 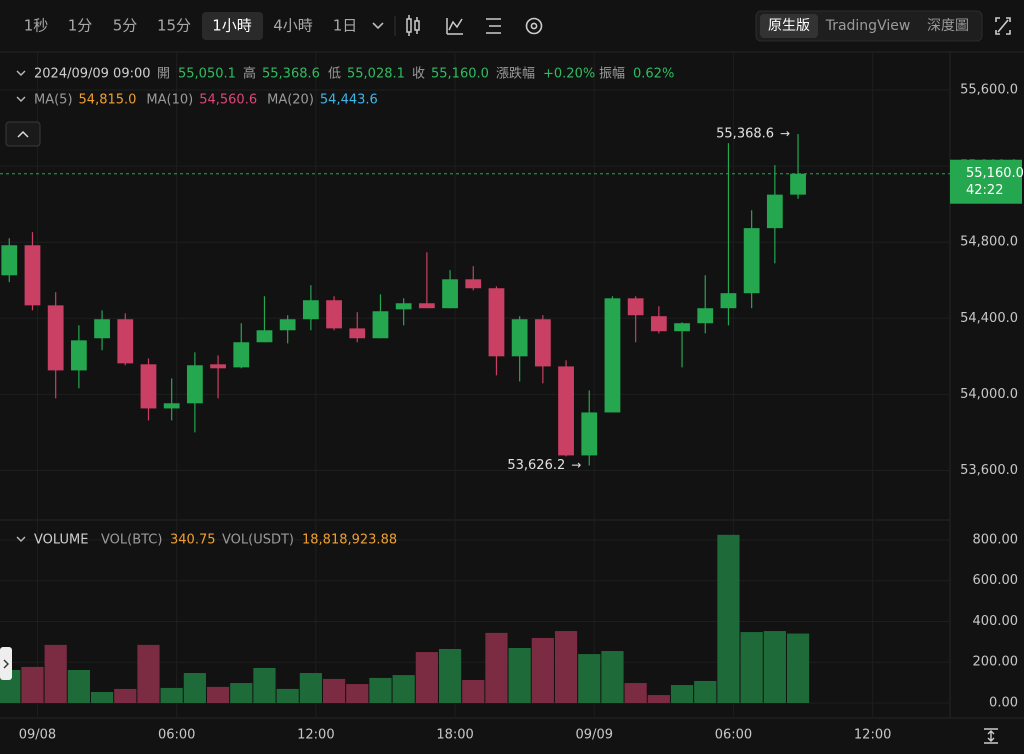 What do you see at coordinates (1003, 26) in the screenshot?
I see `fullscreen-icon` at bounding box center [1003, 26].